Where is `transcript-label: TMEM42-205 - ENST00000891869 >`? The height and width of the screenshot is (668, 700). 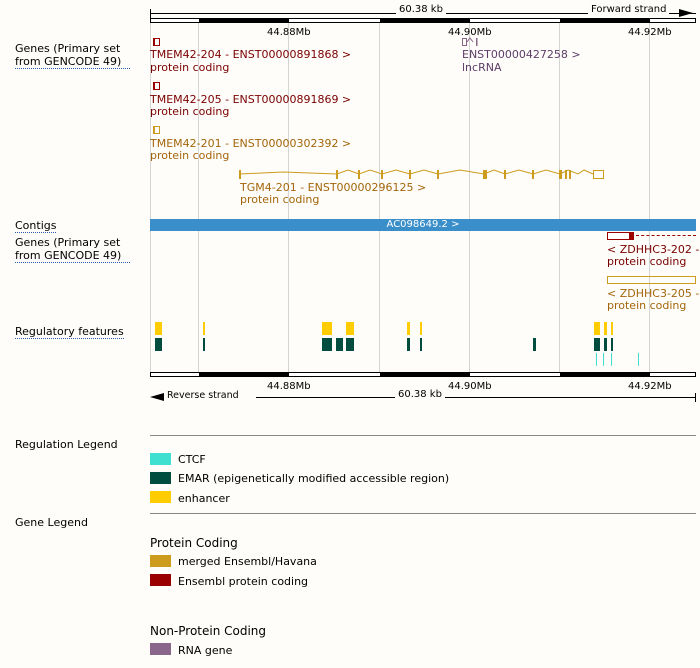 transcript-label: TMEM42-205 - ENST00000891869 > is located at coordinates (251, 99).